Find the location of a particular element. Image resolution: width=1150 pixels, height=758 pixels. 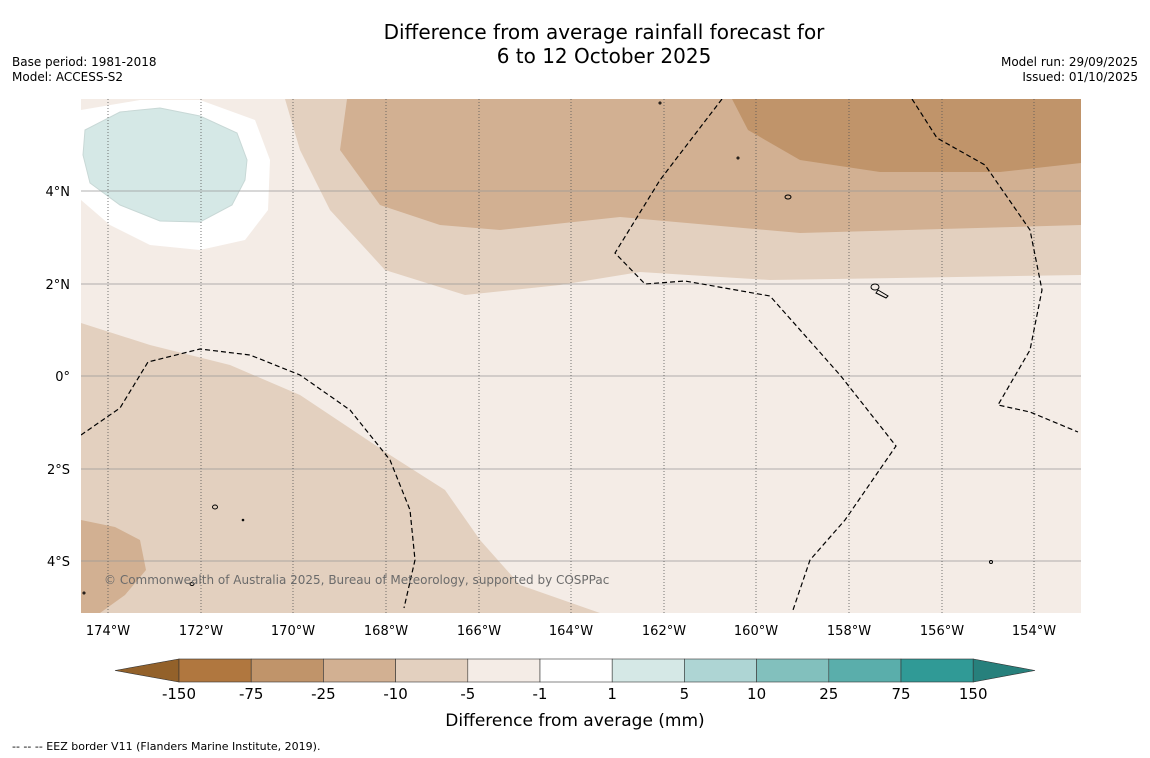

meta-left: Base period: 1981-2018 Model: ACCESS-S2 is located at coordinates (84, 70).